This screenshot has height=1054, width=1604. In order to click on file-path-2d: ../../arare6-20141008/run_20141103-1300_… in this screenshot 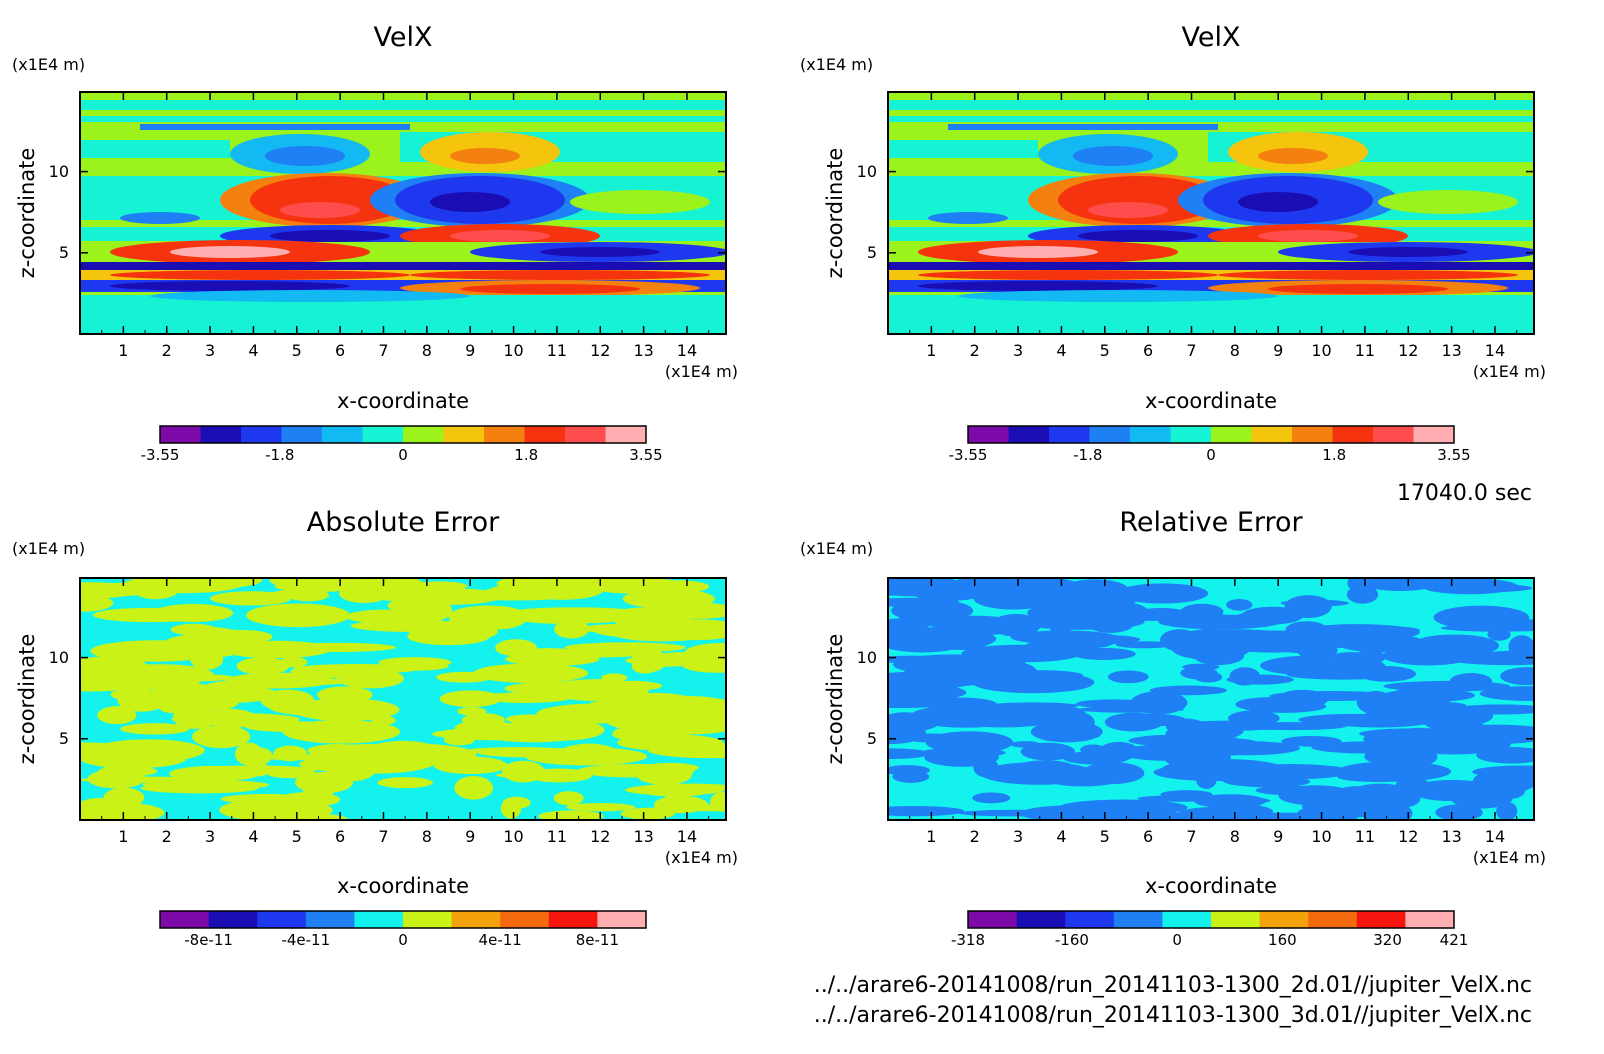, I will do `click(1173, 985)`.